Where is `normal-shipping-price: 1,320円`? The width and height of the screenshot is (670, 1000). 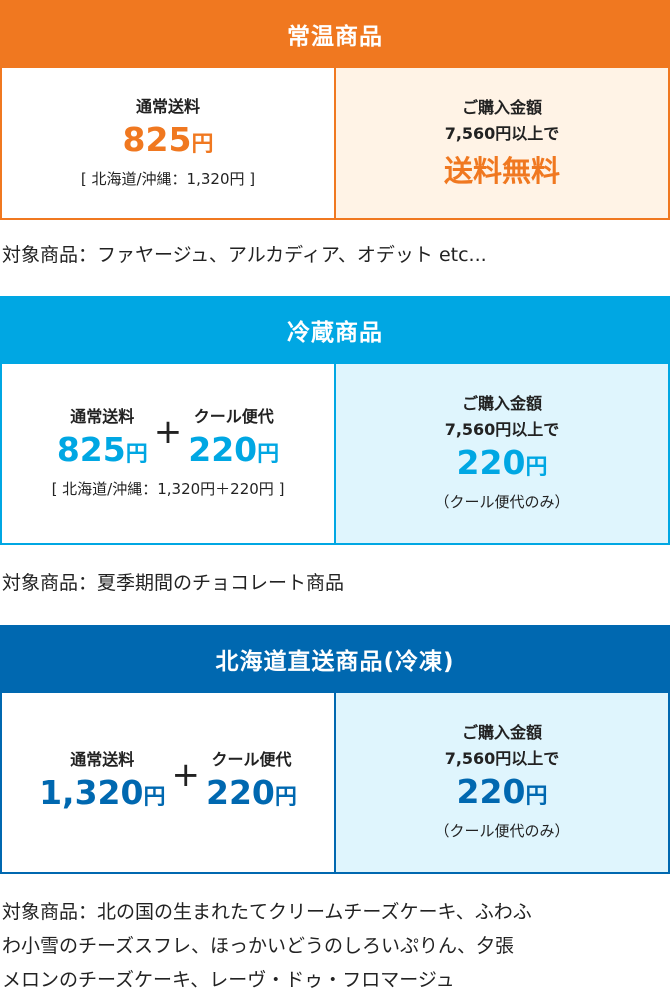 normal-shipping-price: 1,320円 is located at coordinates (102, 792).